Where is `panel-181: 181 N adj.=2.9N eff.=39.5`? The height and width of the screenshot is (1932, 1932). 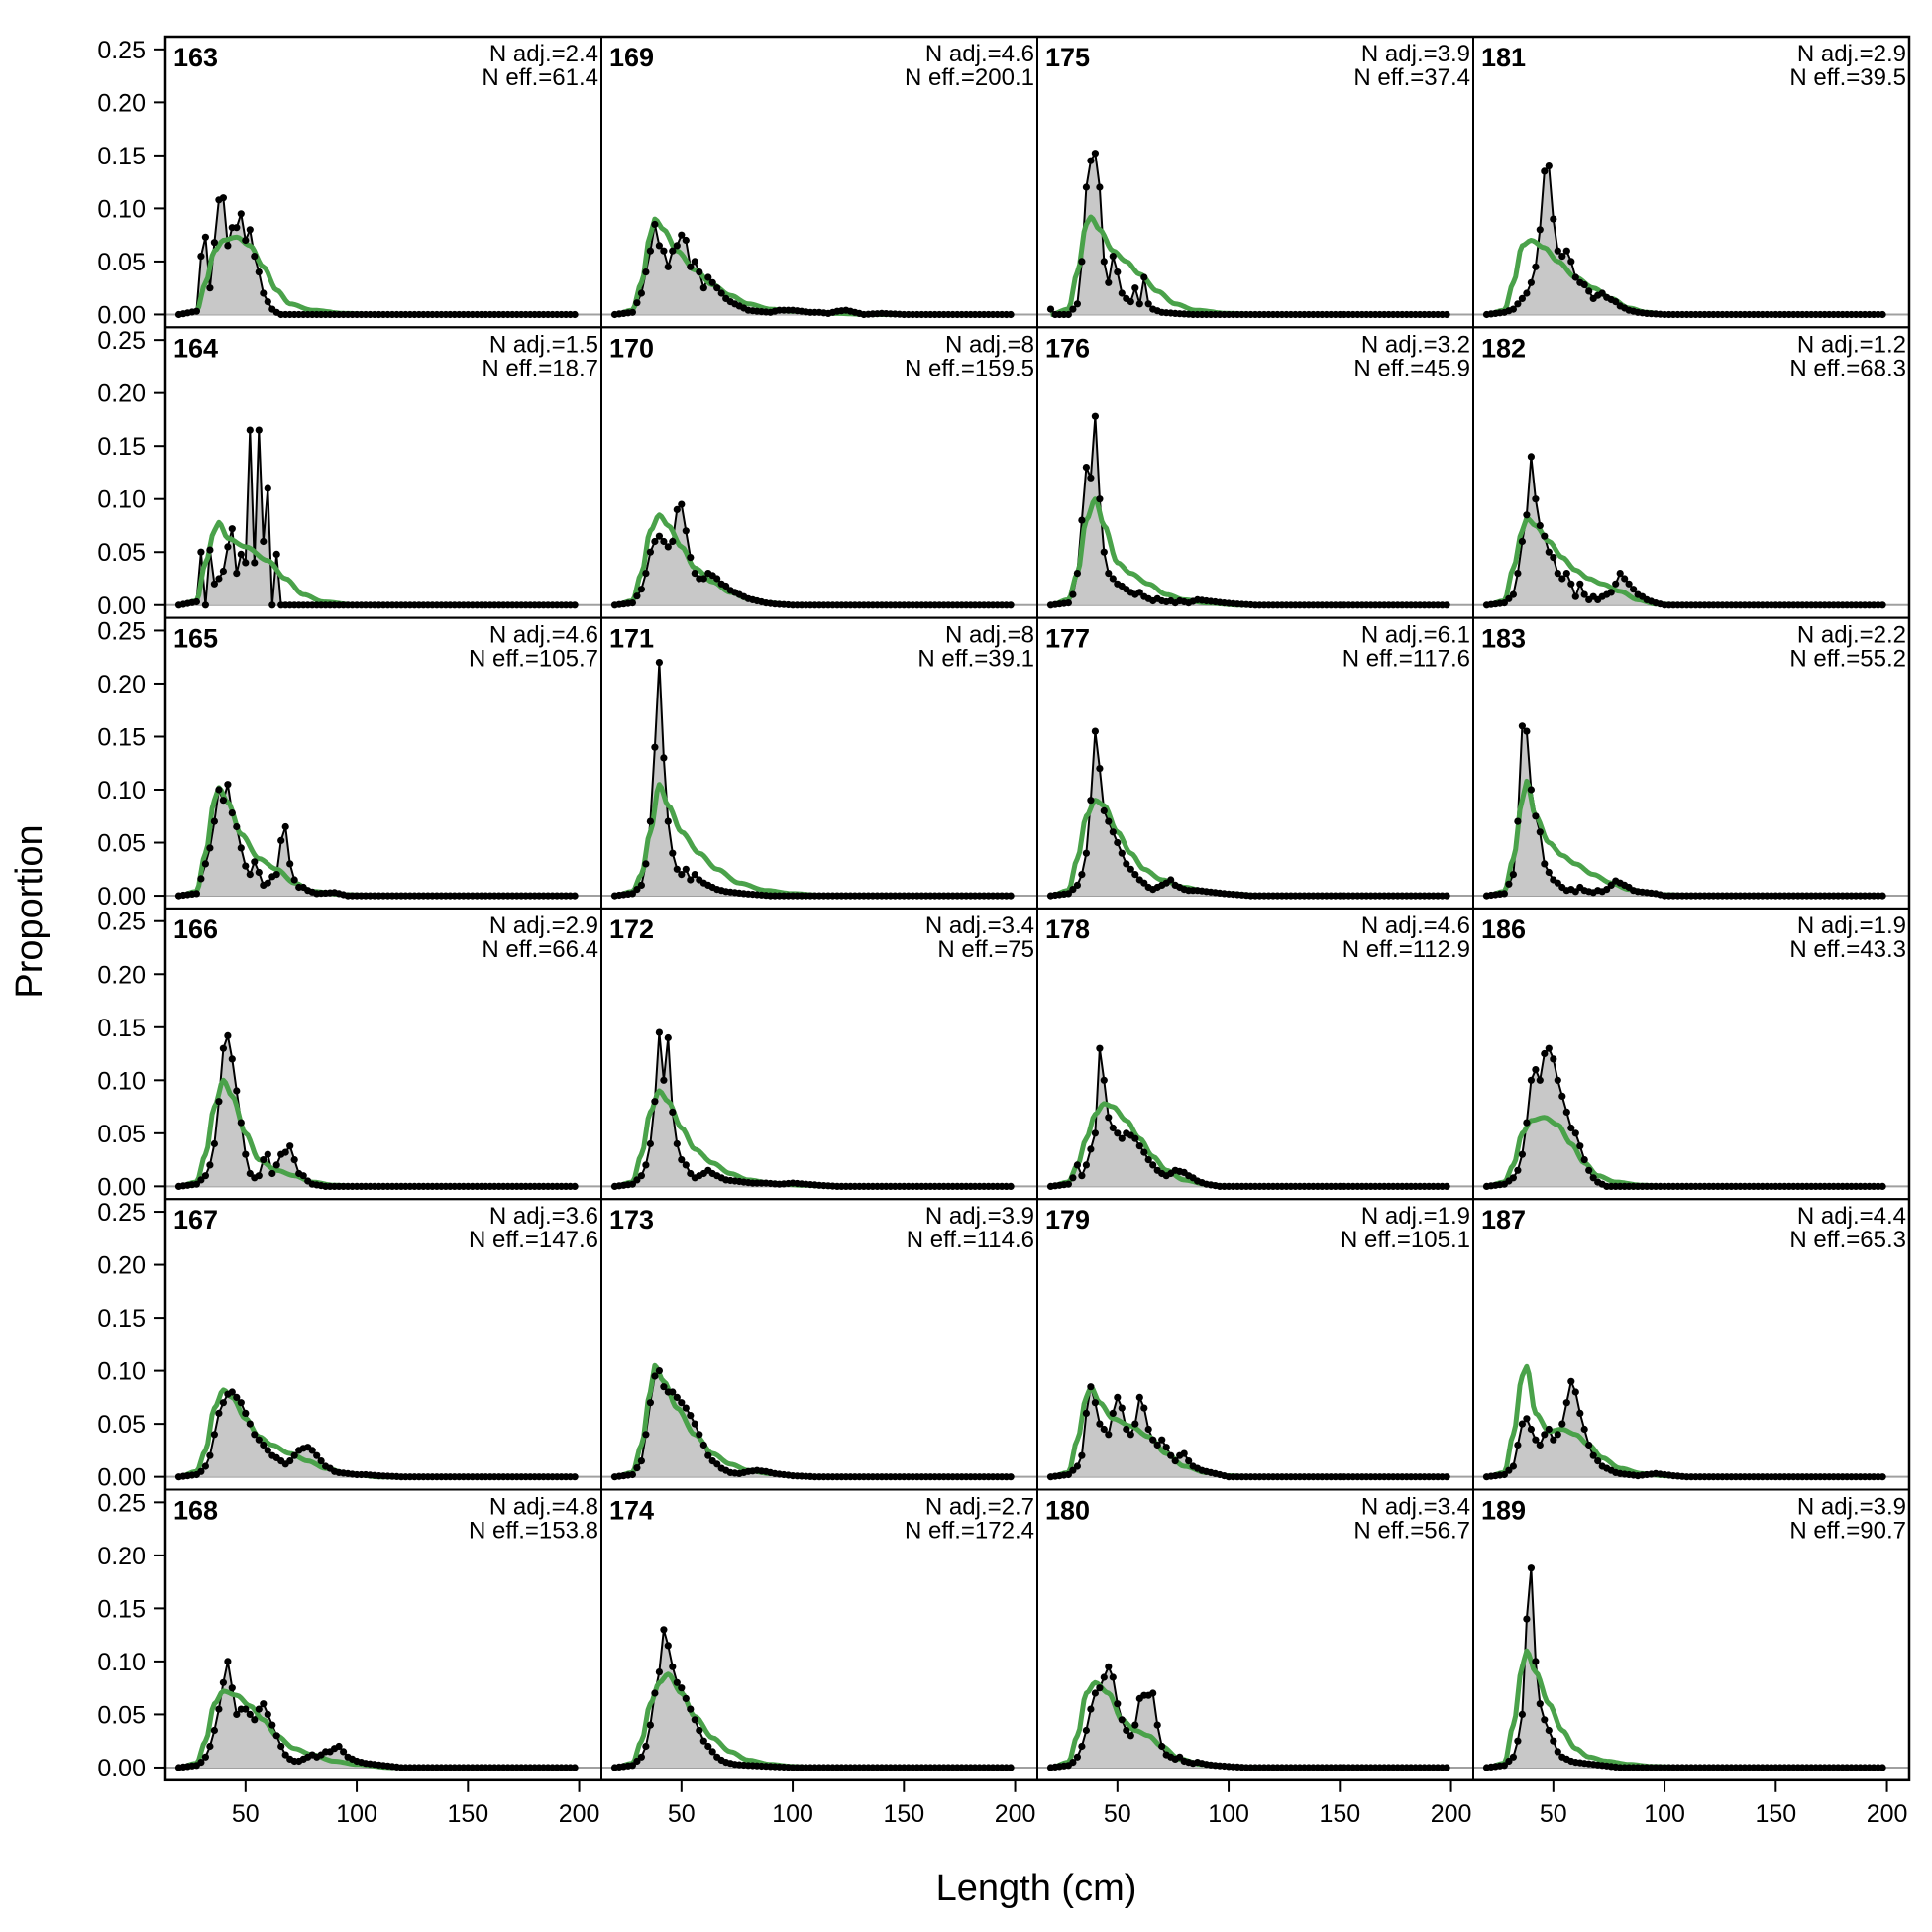
panel-181: 181 N adj.=2.9N eff.=39.5 is located at coordinates (1691, 182).